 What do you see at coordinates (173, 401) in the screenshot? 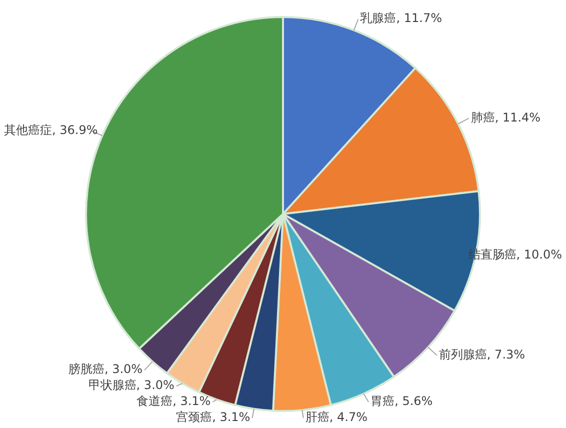
I see `slice-label: 食道癌, 3.1%` at bounding box center [173, 401].